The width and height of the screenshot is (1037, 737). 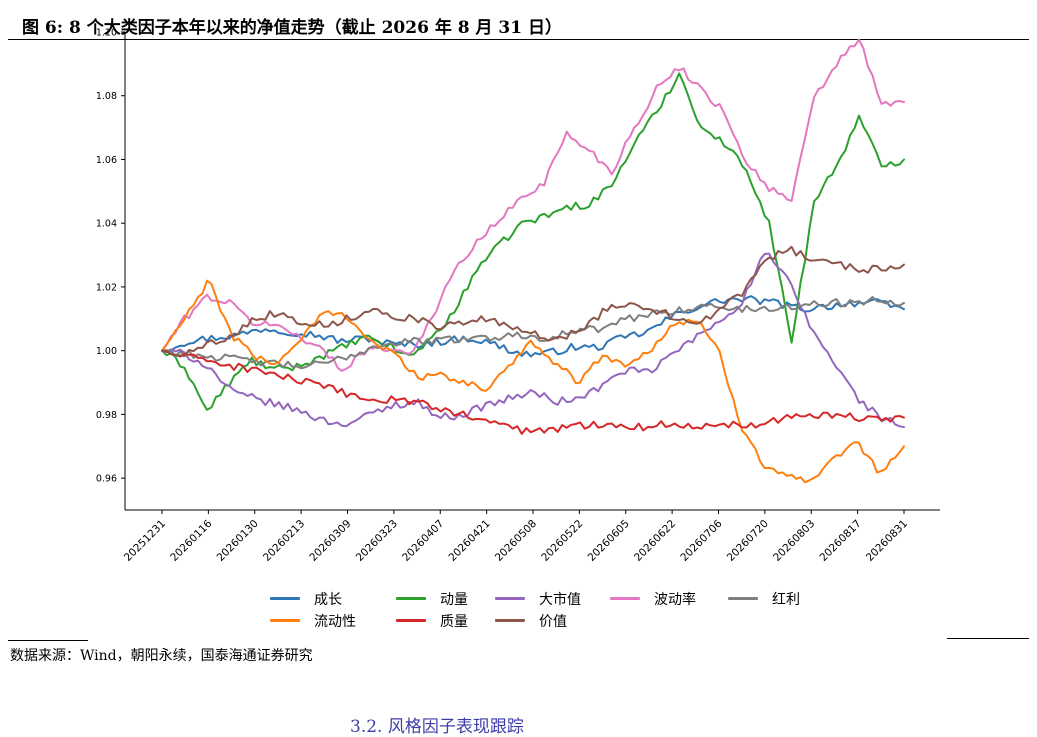 What do you see at coordinates (887, 541) in the screenshot?
I see `x-tick-label: 20260831` at bounding box center [887, 541].